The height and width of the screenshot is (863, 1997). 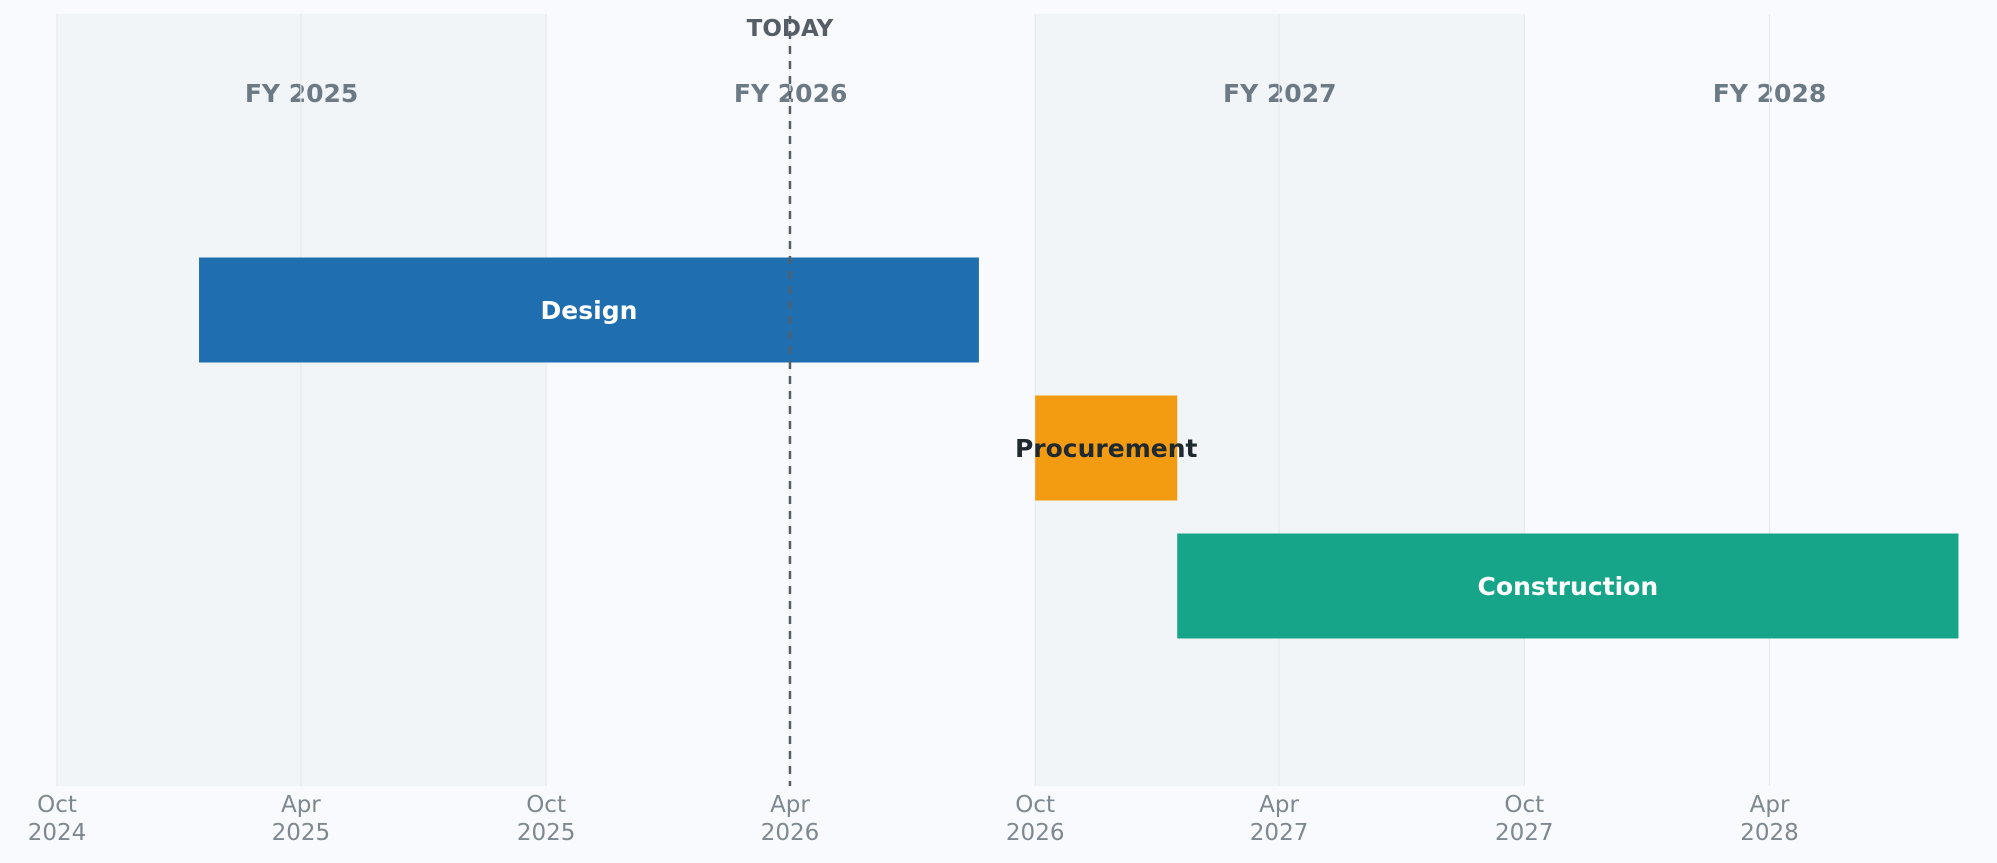 I want to click on today-label: TODAY, so click(x=790, y=29).